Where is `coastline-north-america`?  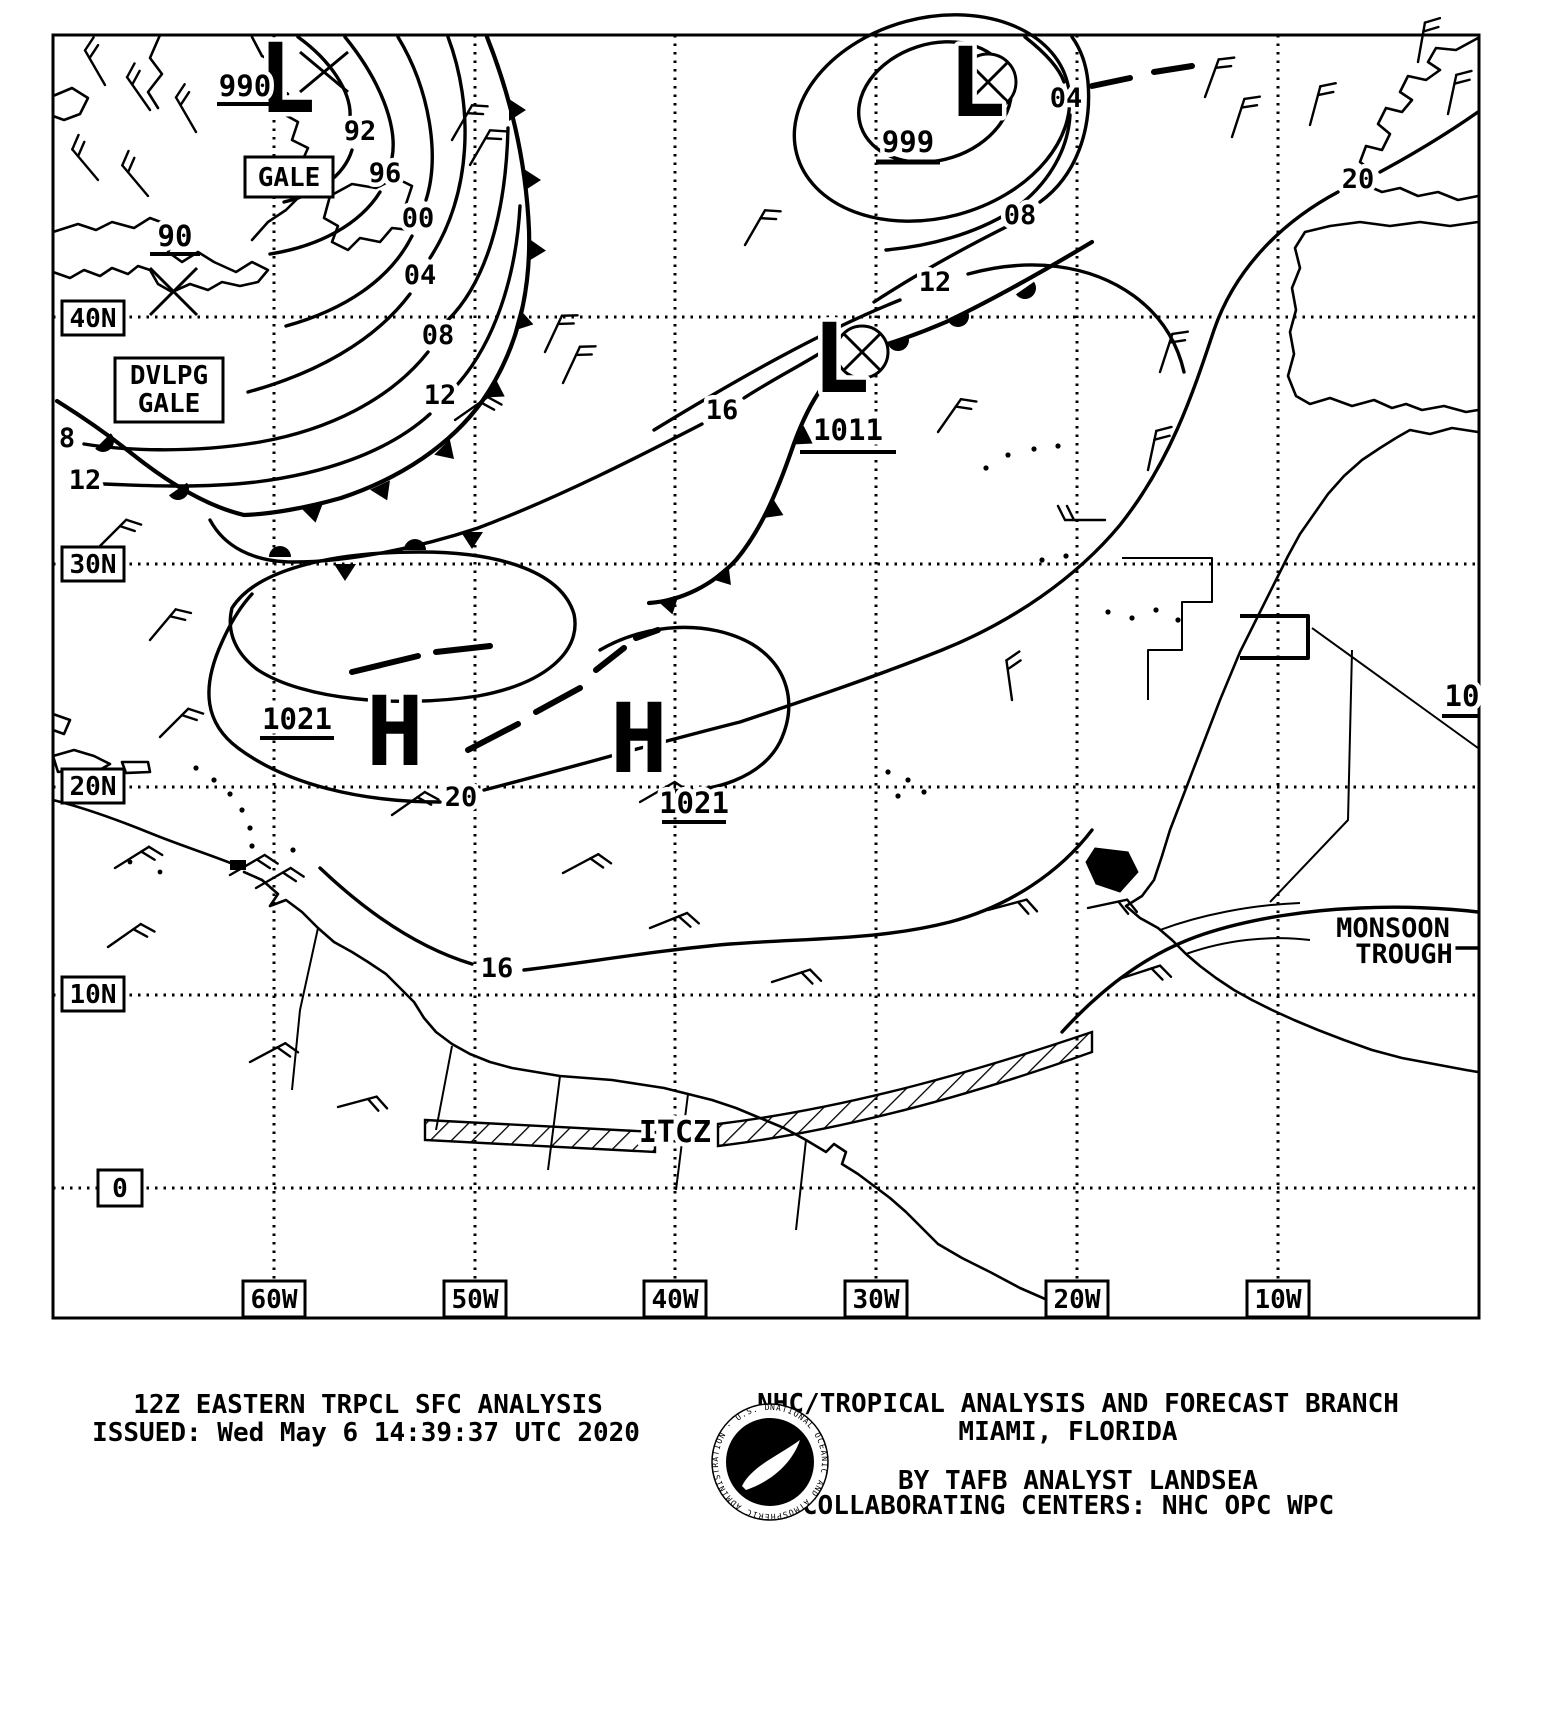
coastline-north-america is located at coordinates (235, 163).